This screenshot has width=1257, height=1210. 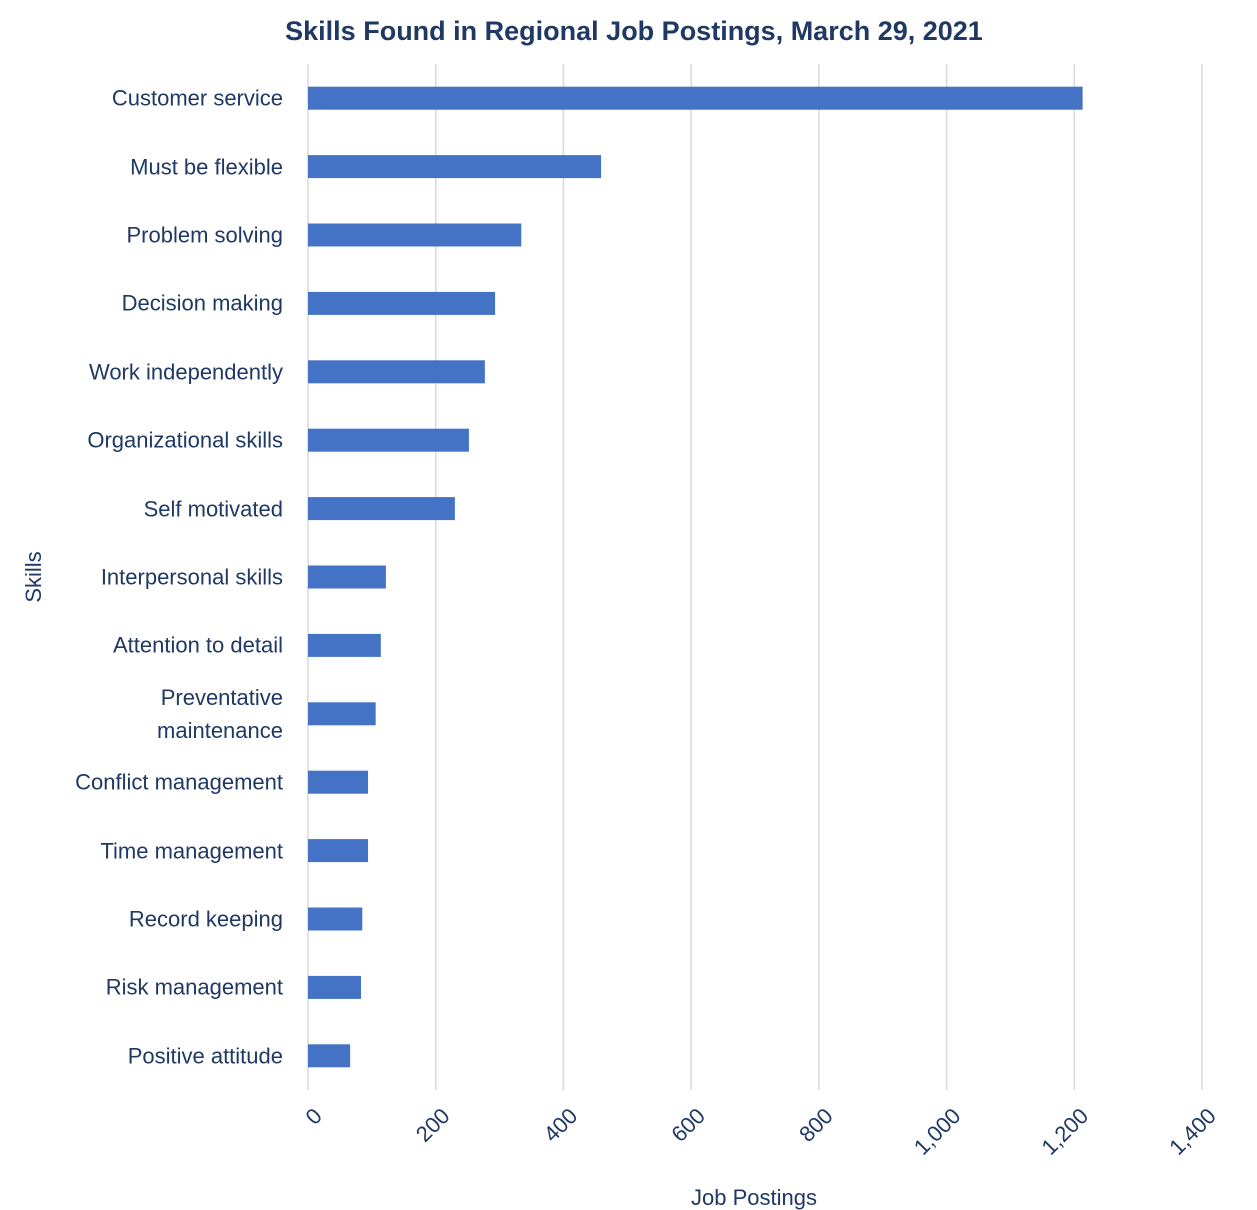 I want to click on x-tick-label: 600, so click(x=688, y=1125).